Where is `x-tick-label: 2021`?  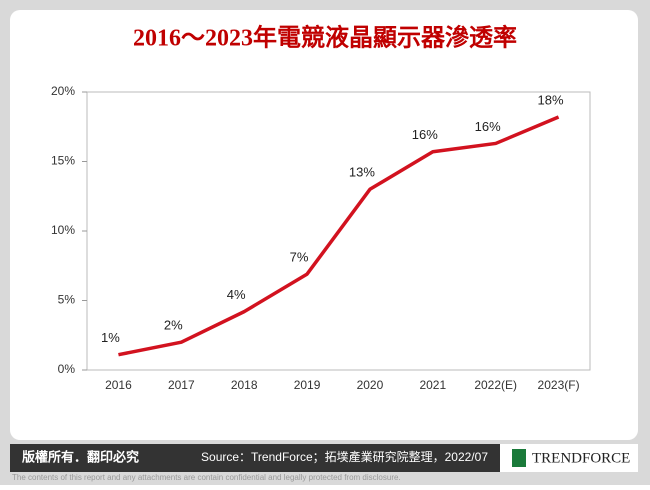 x-tick-label: 2021 is located at coordinates (432, 385).